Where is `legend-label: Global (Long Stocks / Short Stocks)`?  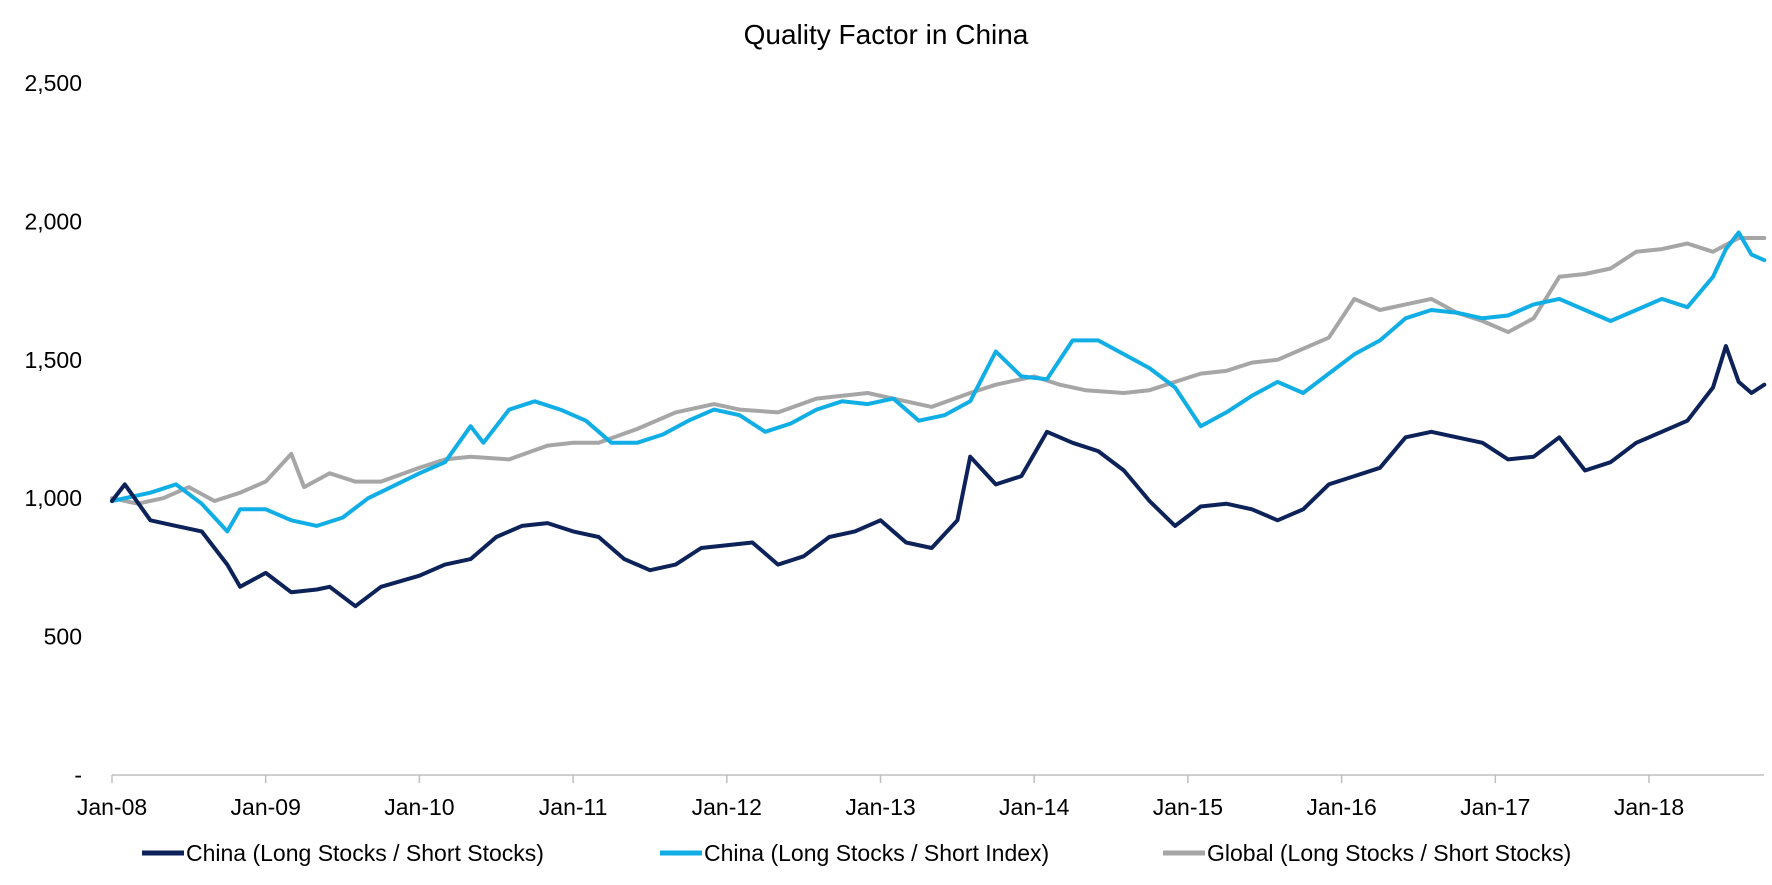
legend-label: Global (Long Stocks / Short Stocks) is located at coordinates (1389, 853).